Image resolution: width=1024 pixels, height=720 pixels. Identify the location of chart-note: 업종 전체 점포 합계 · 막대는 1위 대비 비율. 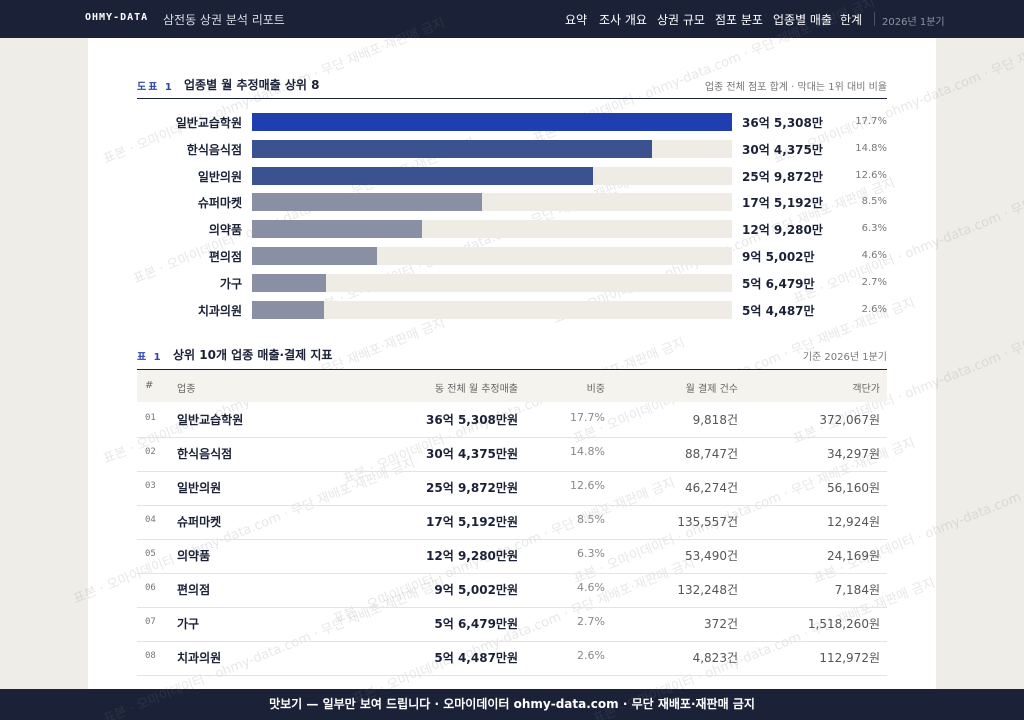
(795, 87).